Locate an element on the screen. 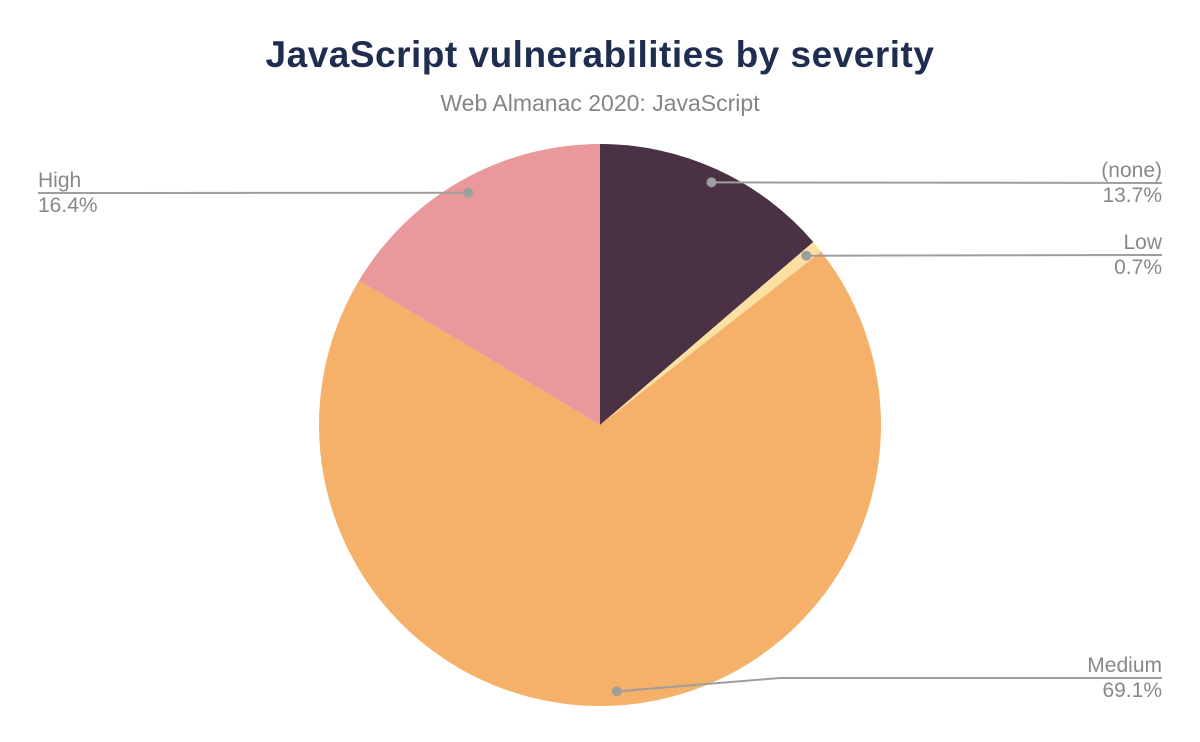  callout-low-value: 0.7% is located at coordinates (1138, 267).